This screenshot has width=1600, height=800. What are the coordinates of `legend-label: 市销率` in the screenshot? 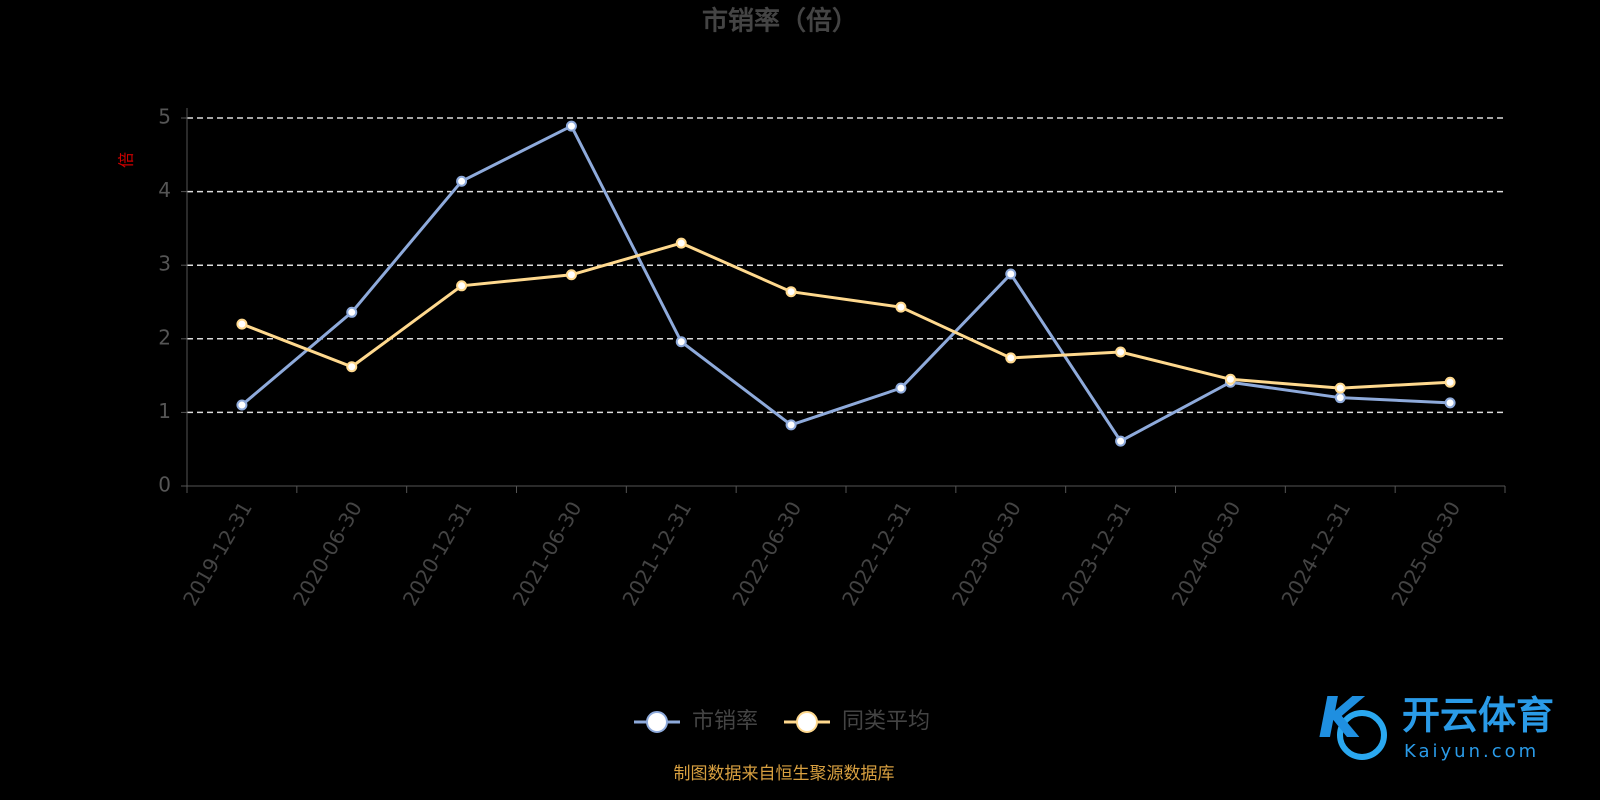 It's located at (725, 721).